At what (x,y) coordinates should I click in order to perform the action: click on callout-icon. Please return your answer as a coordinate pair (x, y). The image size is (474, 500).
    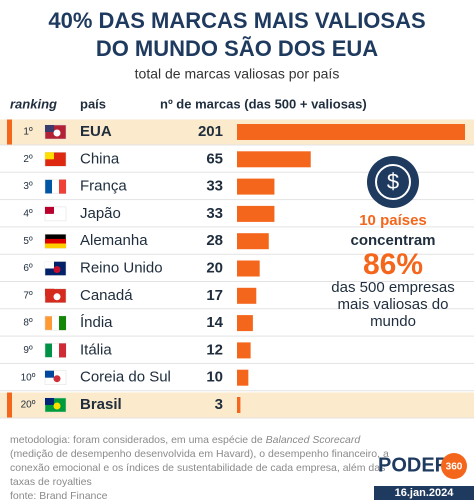
    Looking at the image, I should click on (393, 182).